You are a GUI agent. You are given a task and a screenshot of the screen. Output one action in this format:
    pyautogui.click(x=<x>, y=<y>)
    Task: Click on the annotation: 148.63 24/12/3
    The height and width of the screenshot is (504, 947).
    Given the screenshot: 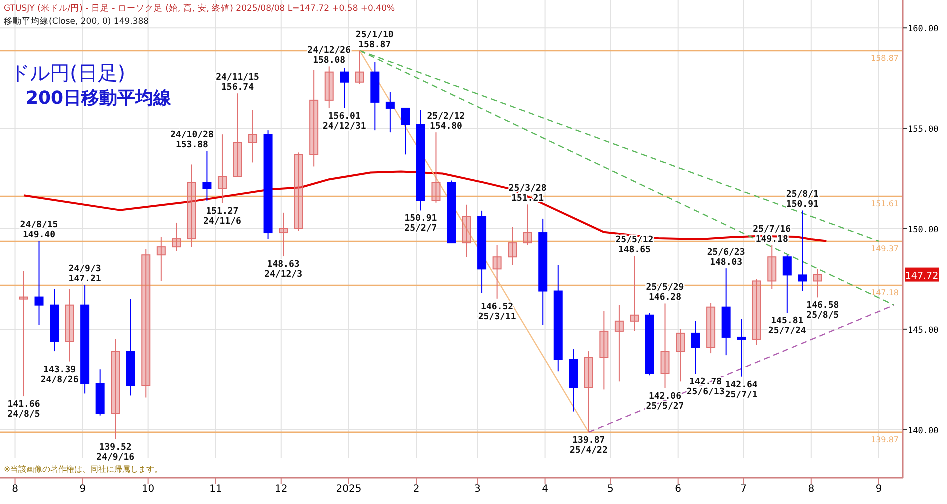 What is the action you would take?
    pyautogui.click(x=283, y=270)
    